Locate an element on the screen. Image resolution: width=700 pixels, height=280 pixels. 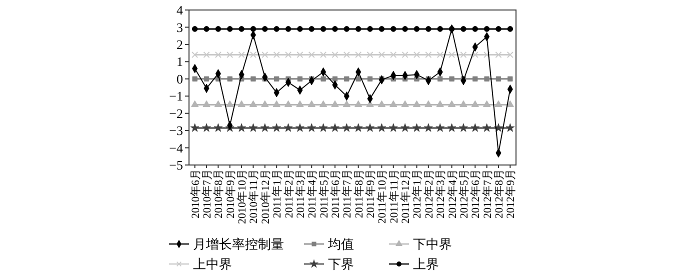
x-tick-label: 2010年9月 is located at coordinates (230, 193).